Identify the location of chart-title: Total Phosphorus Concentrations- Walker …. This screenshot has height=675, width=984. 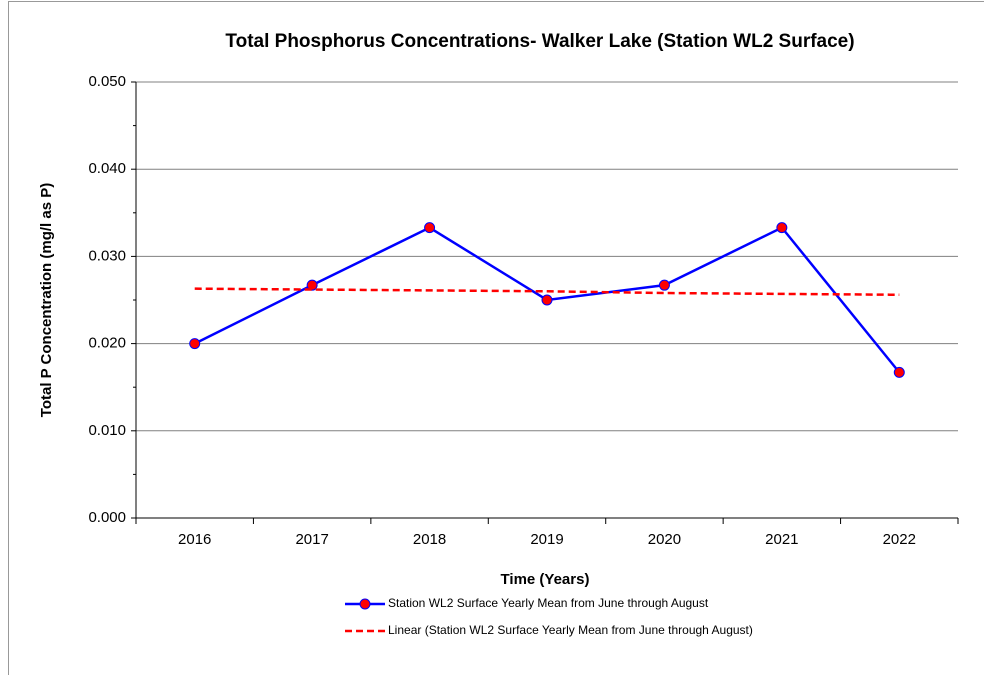
(539, 41).